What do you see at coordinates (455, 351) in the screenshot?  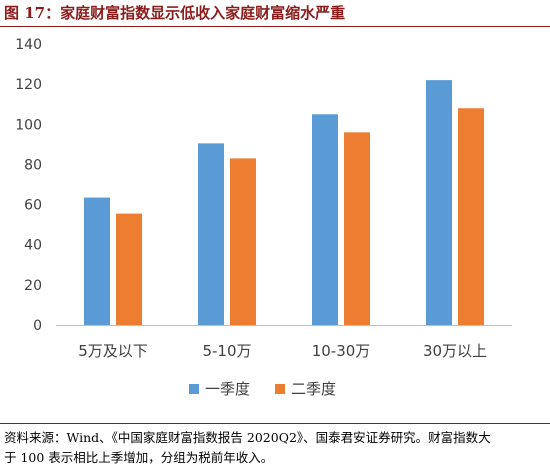 I see `x-category-label: 30万以上` at bounding box center [455, 351].